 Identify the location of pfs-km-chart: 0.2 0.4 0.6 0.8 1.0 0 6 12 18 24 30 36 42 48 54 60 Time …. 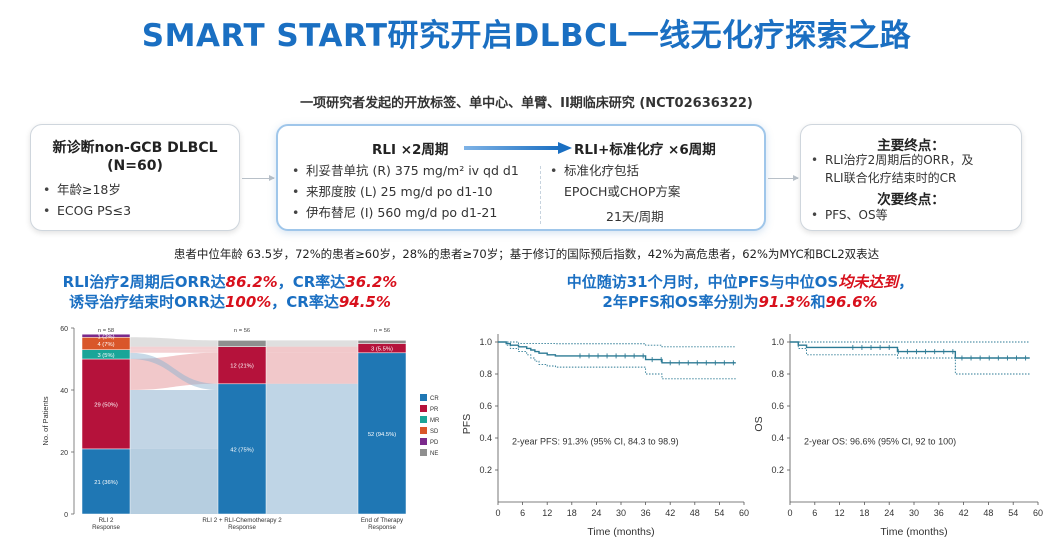
(605, 437).